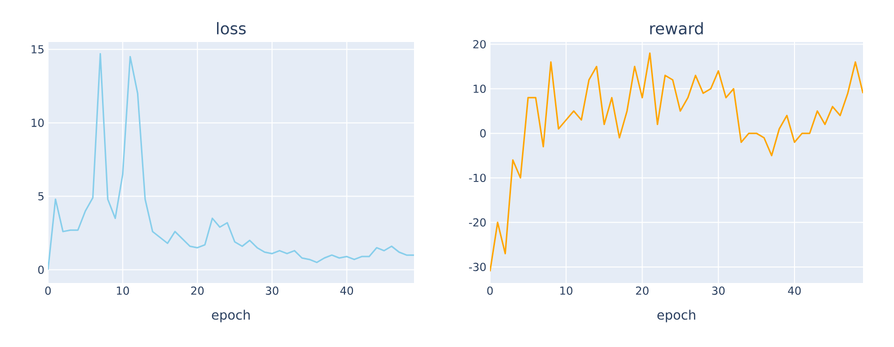 The image size is (894, 347). Describe the element at coordinates (676, 28) in the screenshot. I see `chart-title: reward` at that location.